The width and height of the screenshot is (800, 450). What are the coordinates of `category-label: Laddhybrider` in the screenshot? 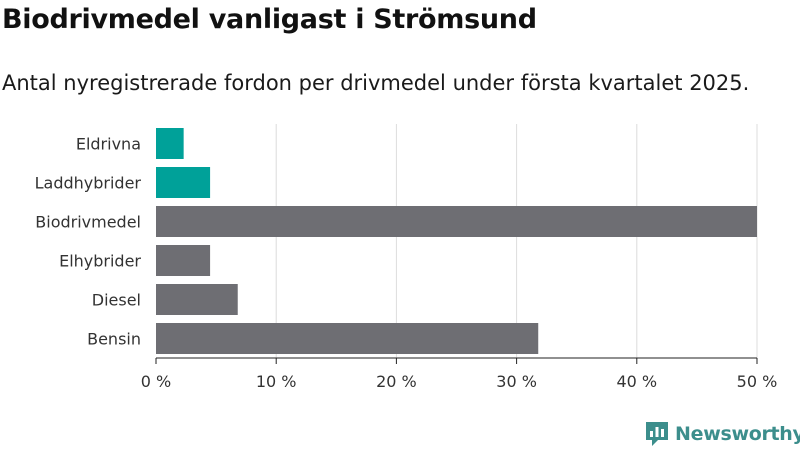 It's located at (88, 183).